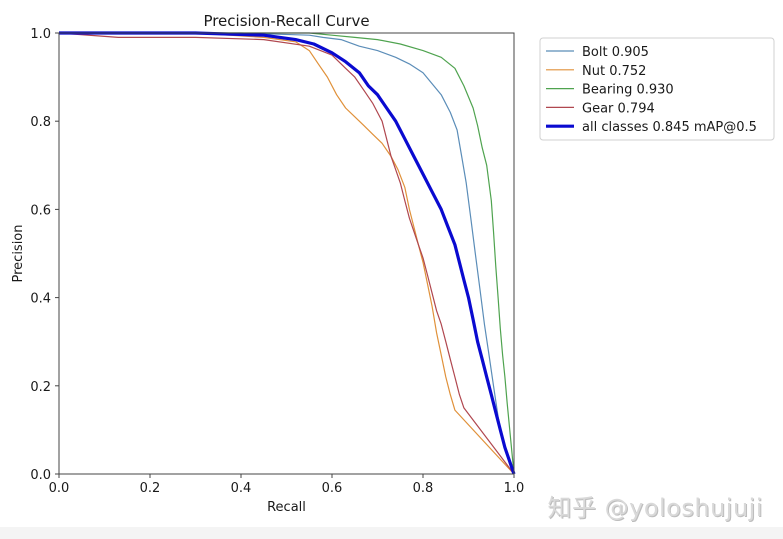 The width and height of the screenshot is (783, 539). What do you see at coordinates (59, 488) in the screenshot?
I see `x-tick-label: 0.0` at bounding box center [59, 488].